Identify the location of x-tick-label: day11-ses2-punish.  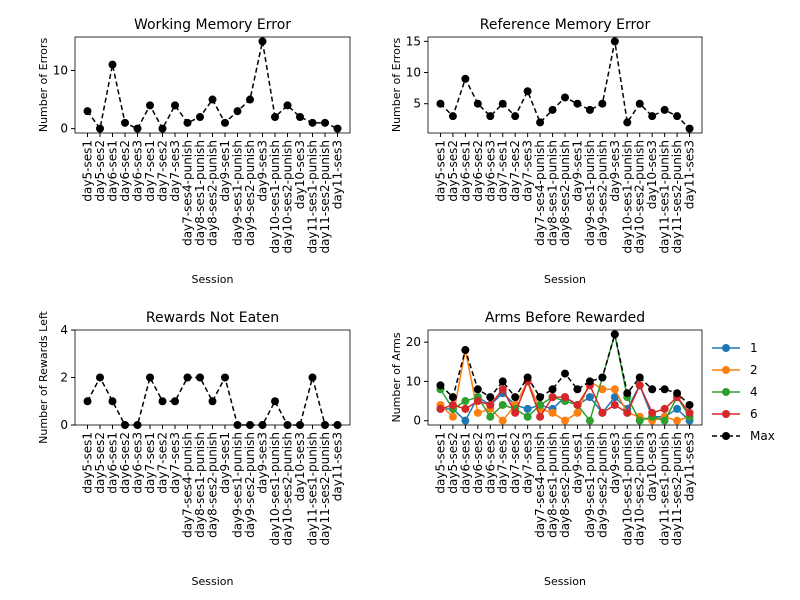
(677, 197).